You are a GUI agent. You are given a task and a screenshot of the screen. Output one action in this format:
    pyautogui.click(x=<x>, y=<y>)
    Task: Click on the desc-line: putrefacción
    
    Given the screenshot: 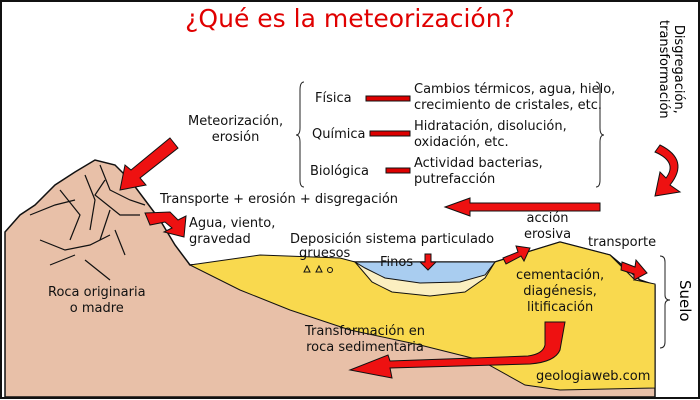 What is the action you would take?
    pyautogui.click(x=455, y=179)
    